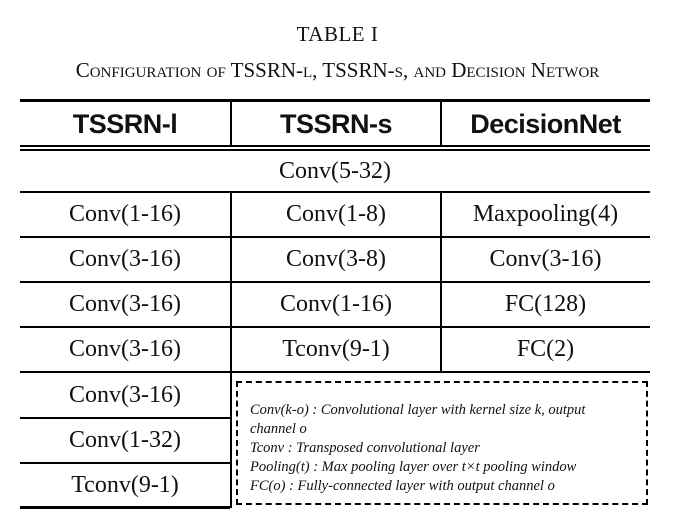 The image size is (675, 519). I want to click on header-rule-upper, so click(335, 146).